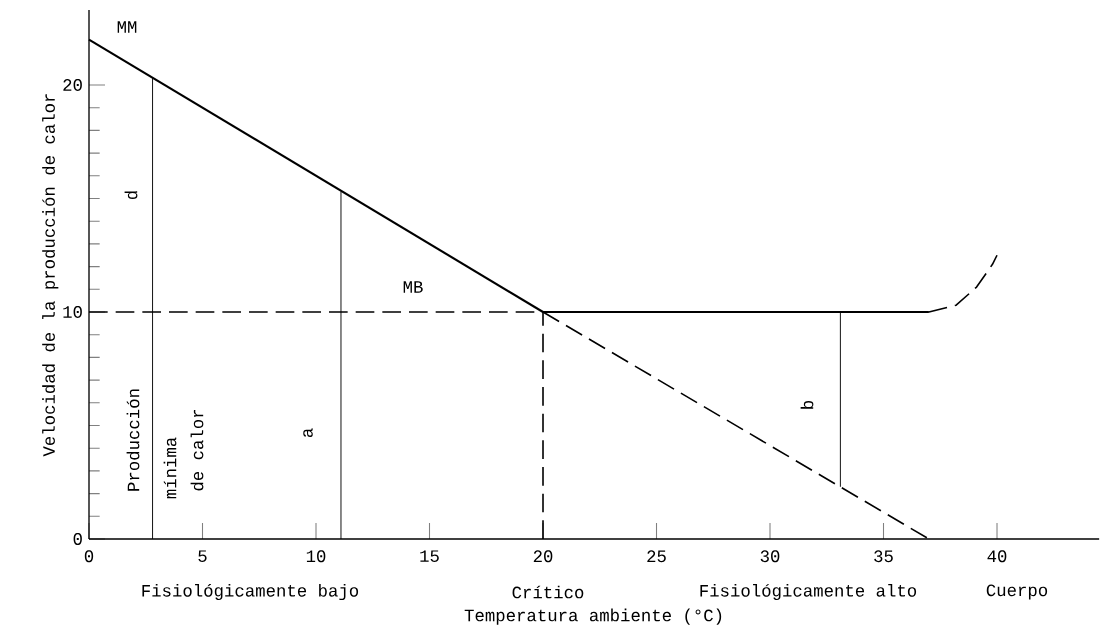 The height and width of the screenshot is (640, 1104). I want to click on y-tick-label: 0, so click(77, 539).